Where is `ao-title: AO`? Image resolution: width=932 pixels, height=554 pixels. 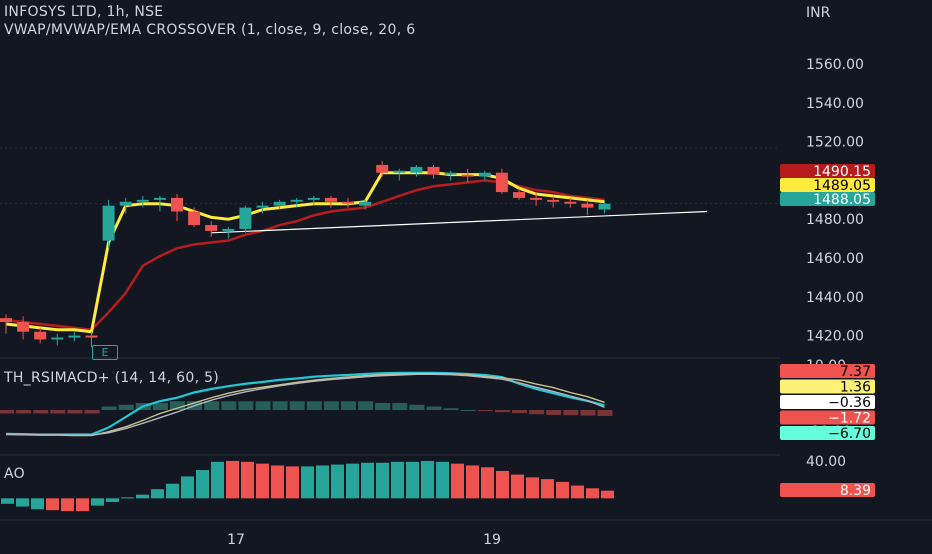 ao-title: AO is located at coordinates (14, 474).